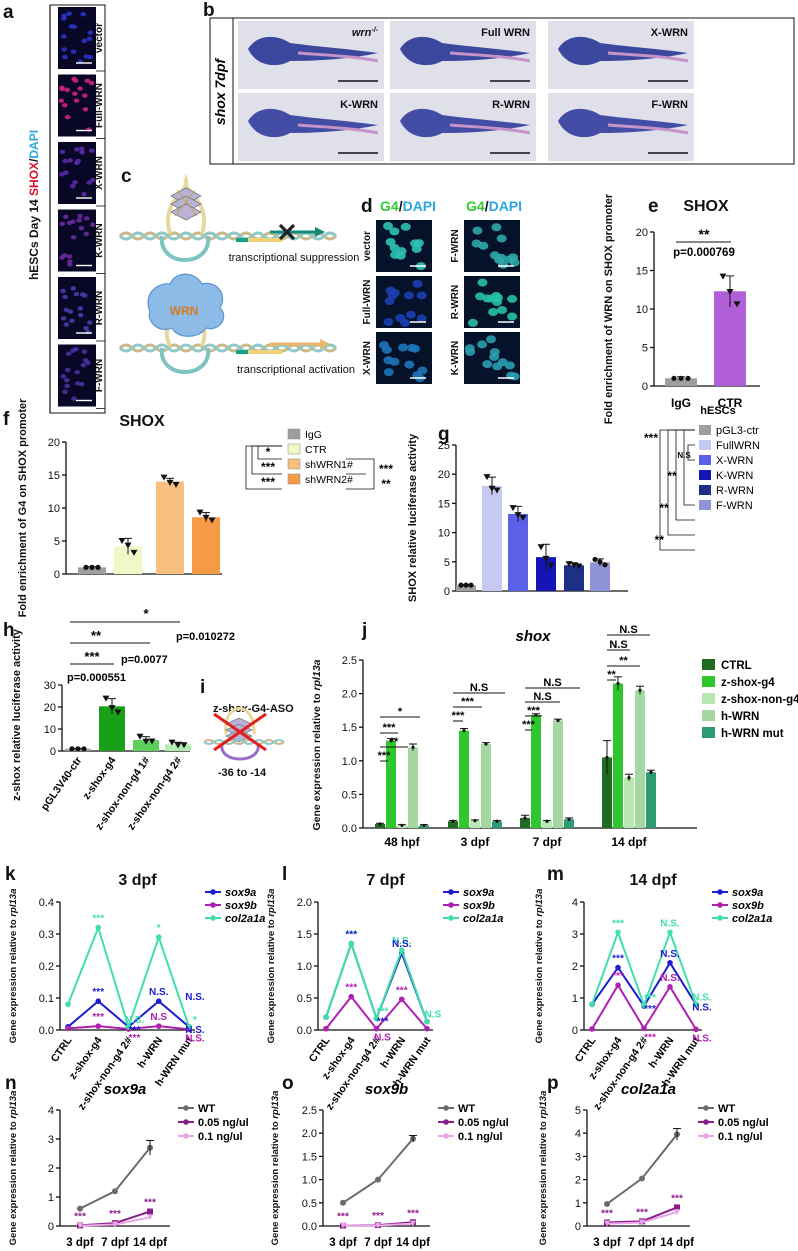  Describe the element at coordinates (309, 1111) in the screenshot. I see `y-tick-label: 2.5` at that location.